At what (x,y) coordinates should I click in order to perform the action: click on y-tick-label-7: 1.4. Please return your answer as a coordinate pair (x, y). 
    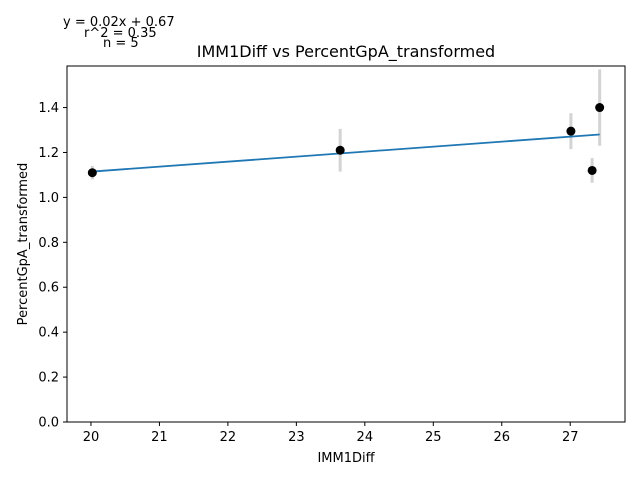
    Looking at the image, I should click on (48, 108).